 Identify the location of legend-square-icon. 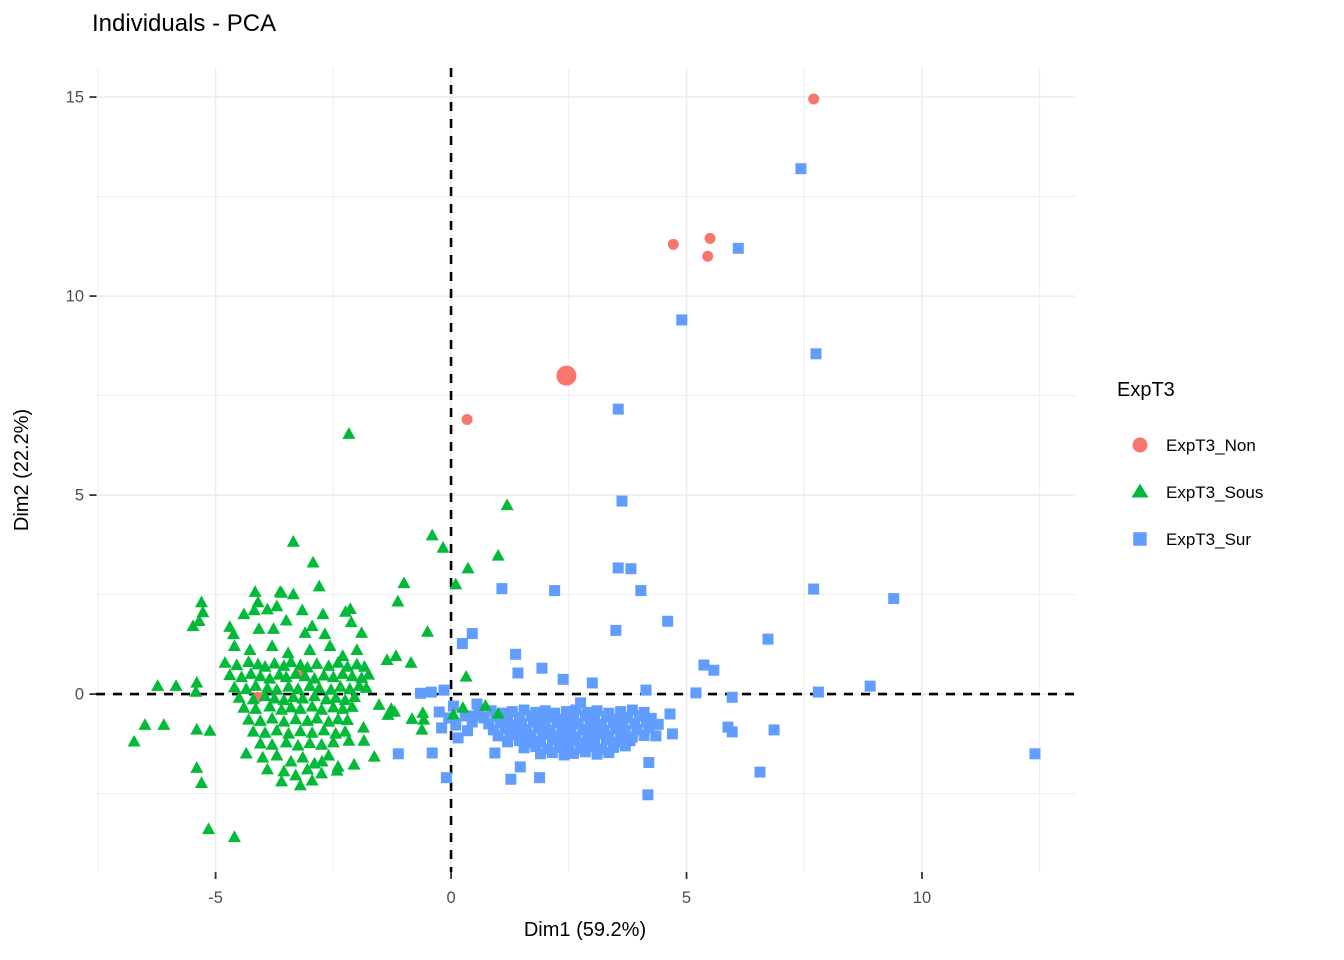
(1140, 539).